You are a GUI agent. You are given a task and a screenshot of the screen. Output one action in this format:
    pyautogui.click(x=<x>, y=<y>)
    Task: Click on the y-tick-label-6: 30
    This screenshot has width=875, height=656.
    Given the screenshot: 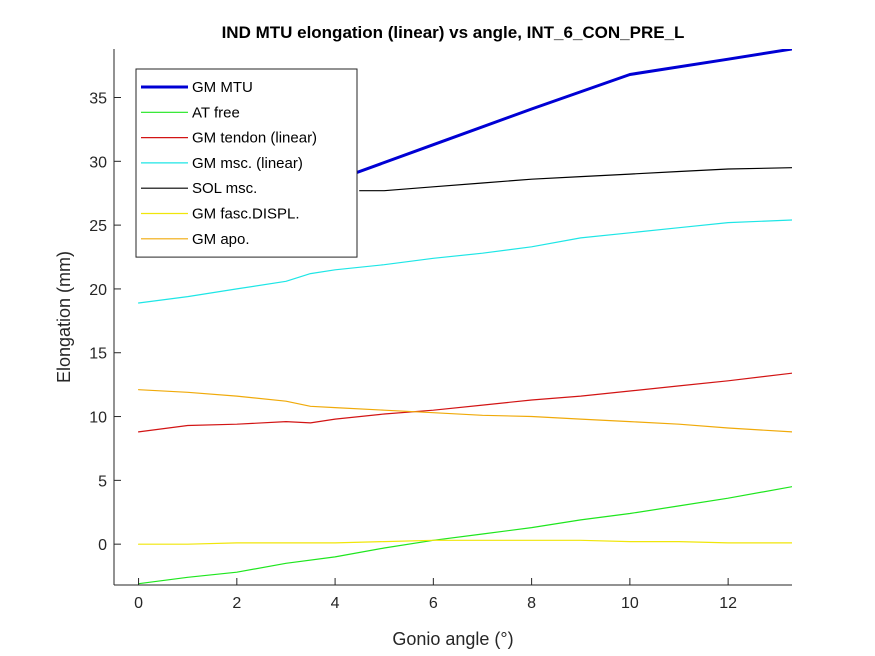 What is the action you would take?
    pyautogui.click(x=98, y=162)
    